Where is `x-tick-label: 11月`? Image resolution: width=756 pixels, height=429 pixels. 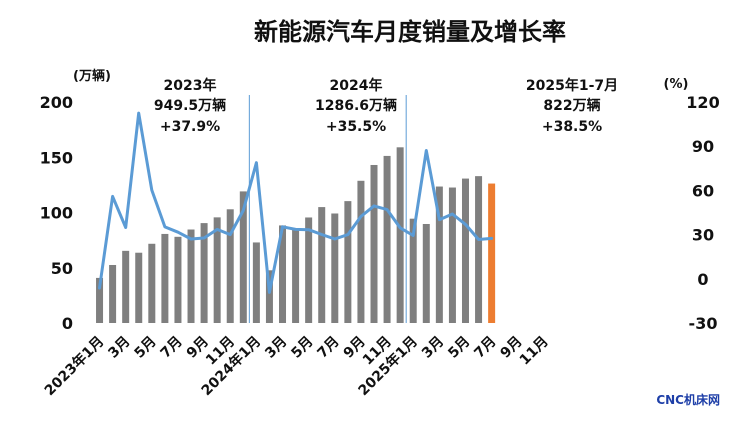
x-tick-label: 11月 is located at coordinates (534, 351).